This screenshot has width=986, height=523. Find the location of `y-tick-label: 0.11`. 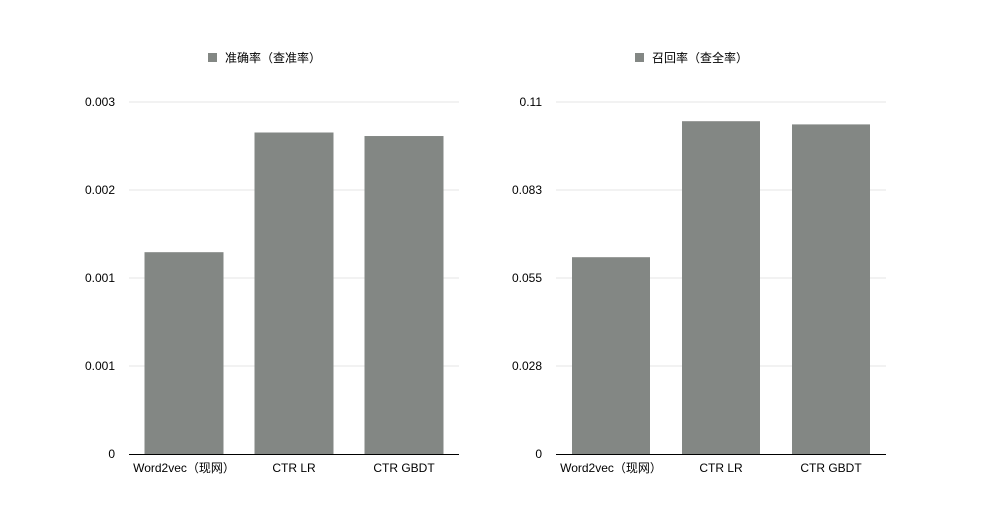

y-tick-label: 0.11 is located at coordinates (531, 102).